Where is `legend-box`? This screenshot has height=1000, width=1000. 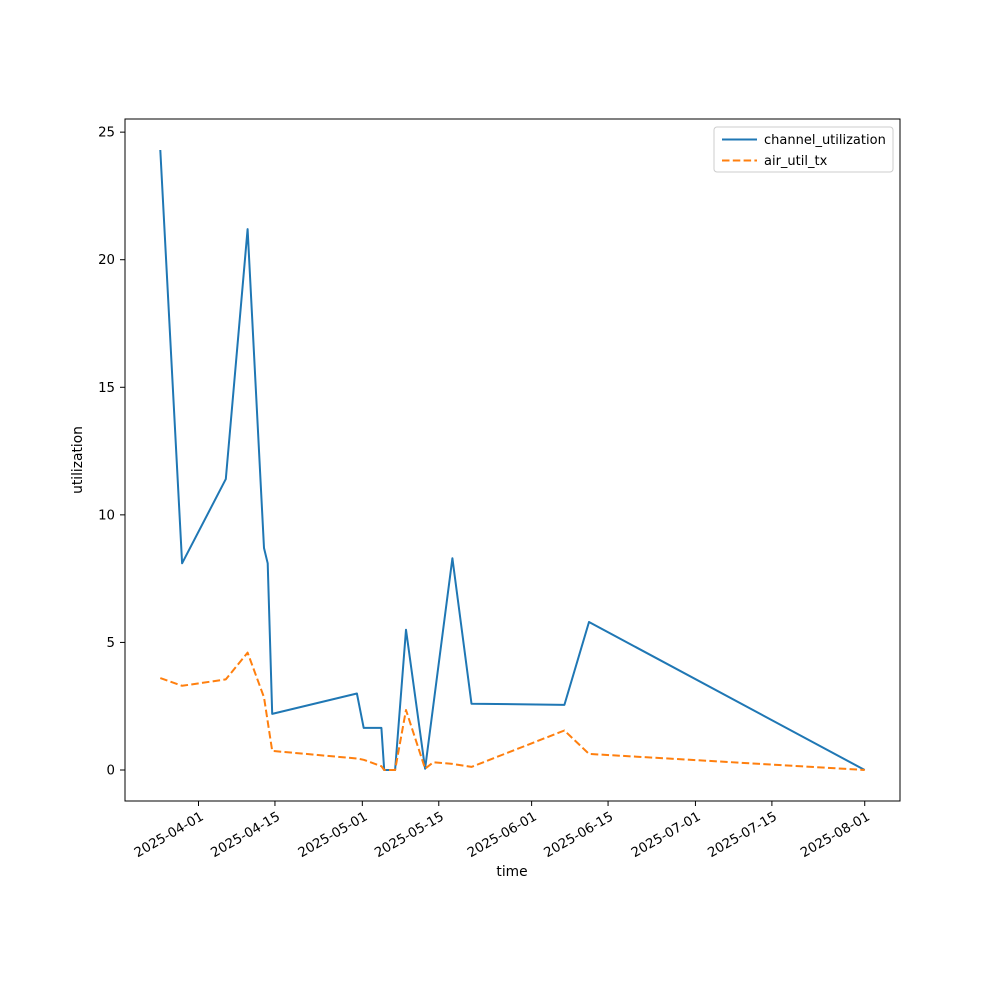 legend-box is located at coordinates (803, 149).